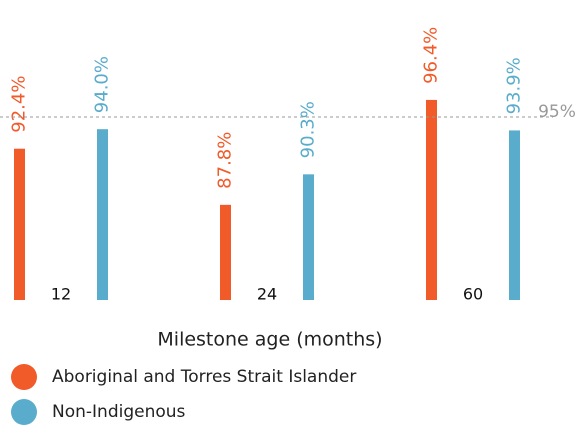 Image resolution: width=577 pixels, height=427 pixels. Describe the element at coordinates (431, 55) in the screenshot. I see `value-label: 96.4%` at that location.